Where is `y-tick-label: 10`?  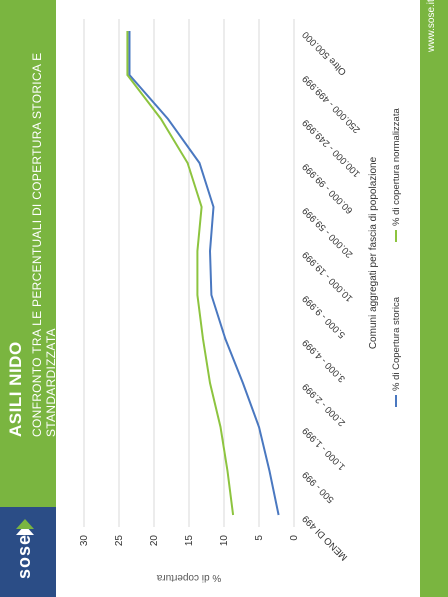
y-tick-label: 10 is located at coordinates (224, 541).